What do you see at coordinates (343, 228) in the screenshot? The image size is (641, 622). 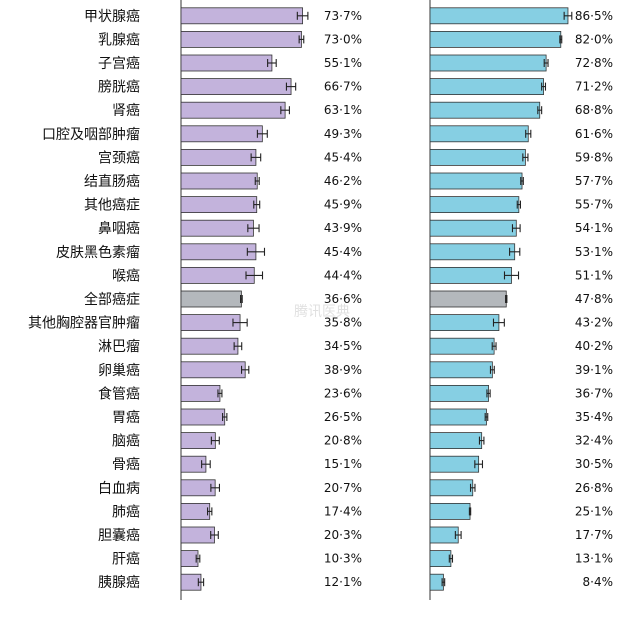 I see `value-label: 43·9%` at bounding box center [343, 228].